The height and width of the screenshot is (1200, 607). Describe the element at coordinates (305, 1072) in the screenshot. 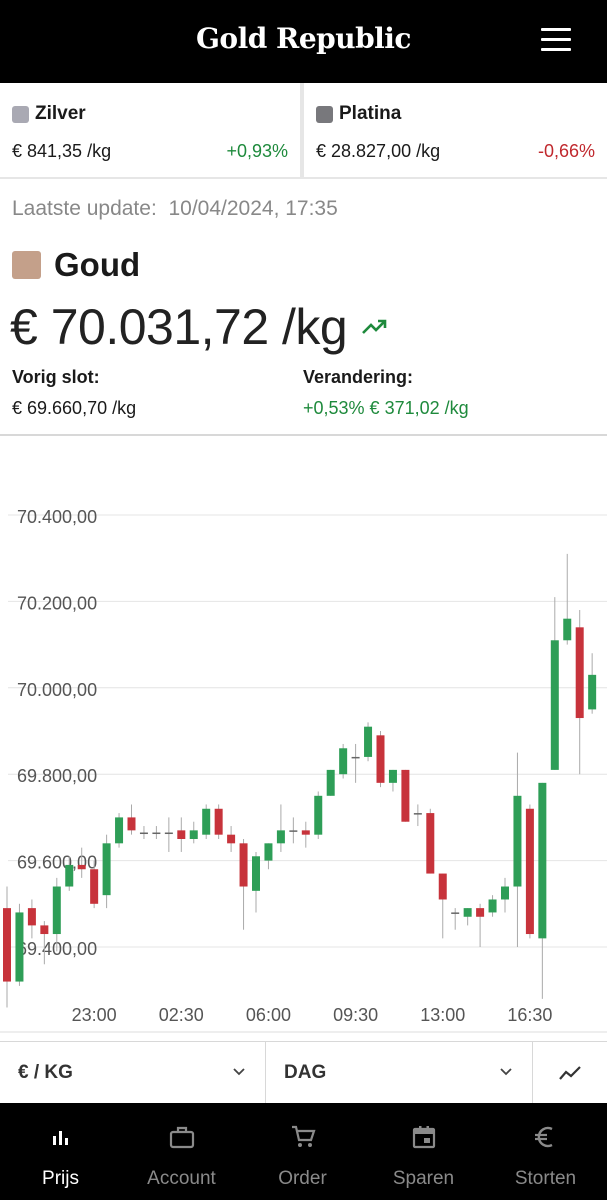

I see `period-select-value: DAG` at that location.